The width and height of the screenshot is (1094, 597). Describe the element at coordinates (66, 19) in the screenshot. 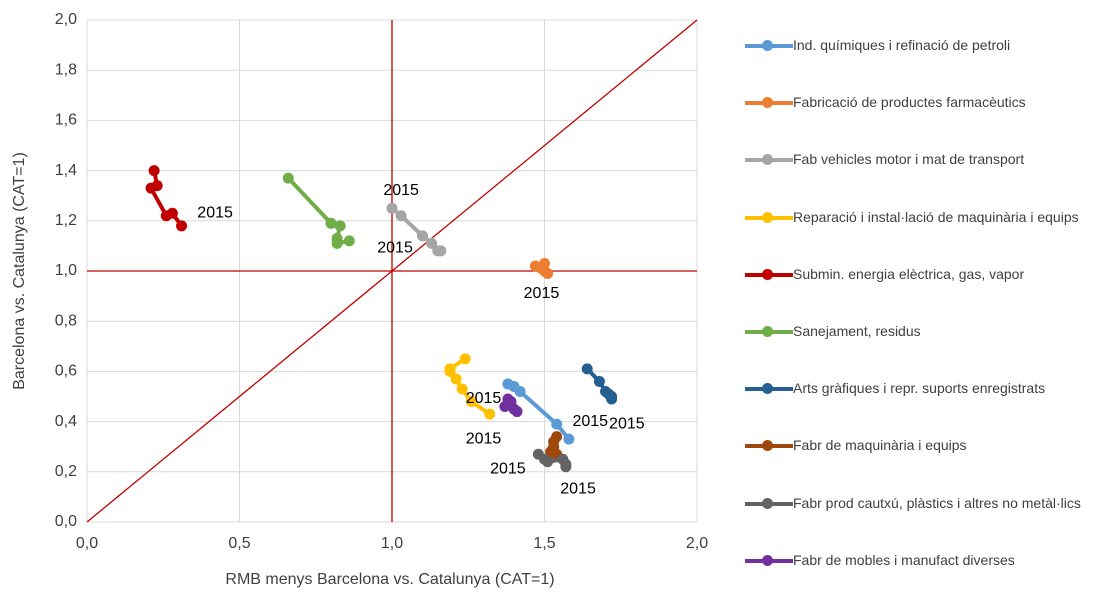

I see `y-tick-label: 2,0` at that location.